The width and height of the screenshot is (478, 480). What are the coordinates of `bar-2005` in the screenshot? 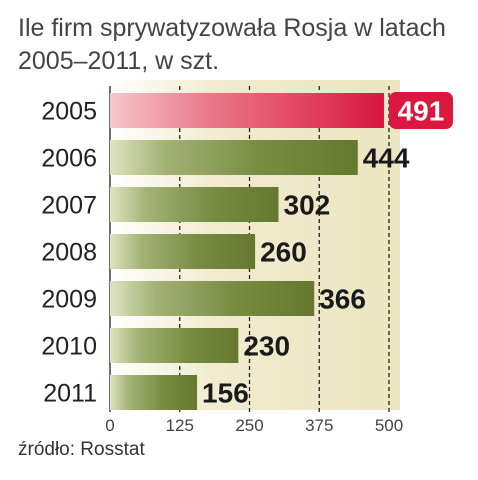 It's located at (247, 110).